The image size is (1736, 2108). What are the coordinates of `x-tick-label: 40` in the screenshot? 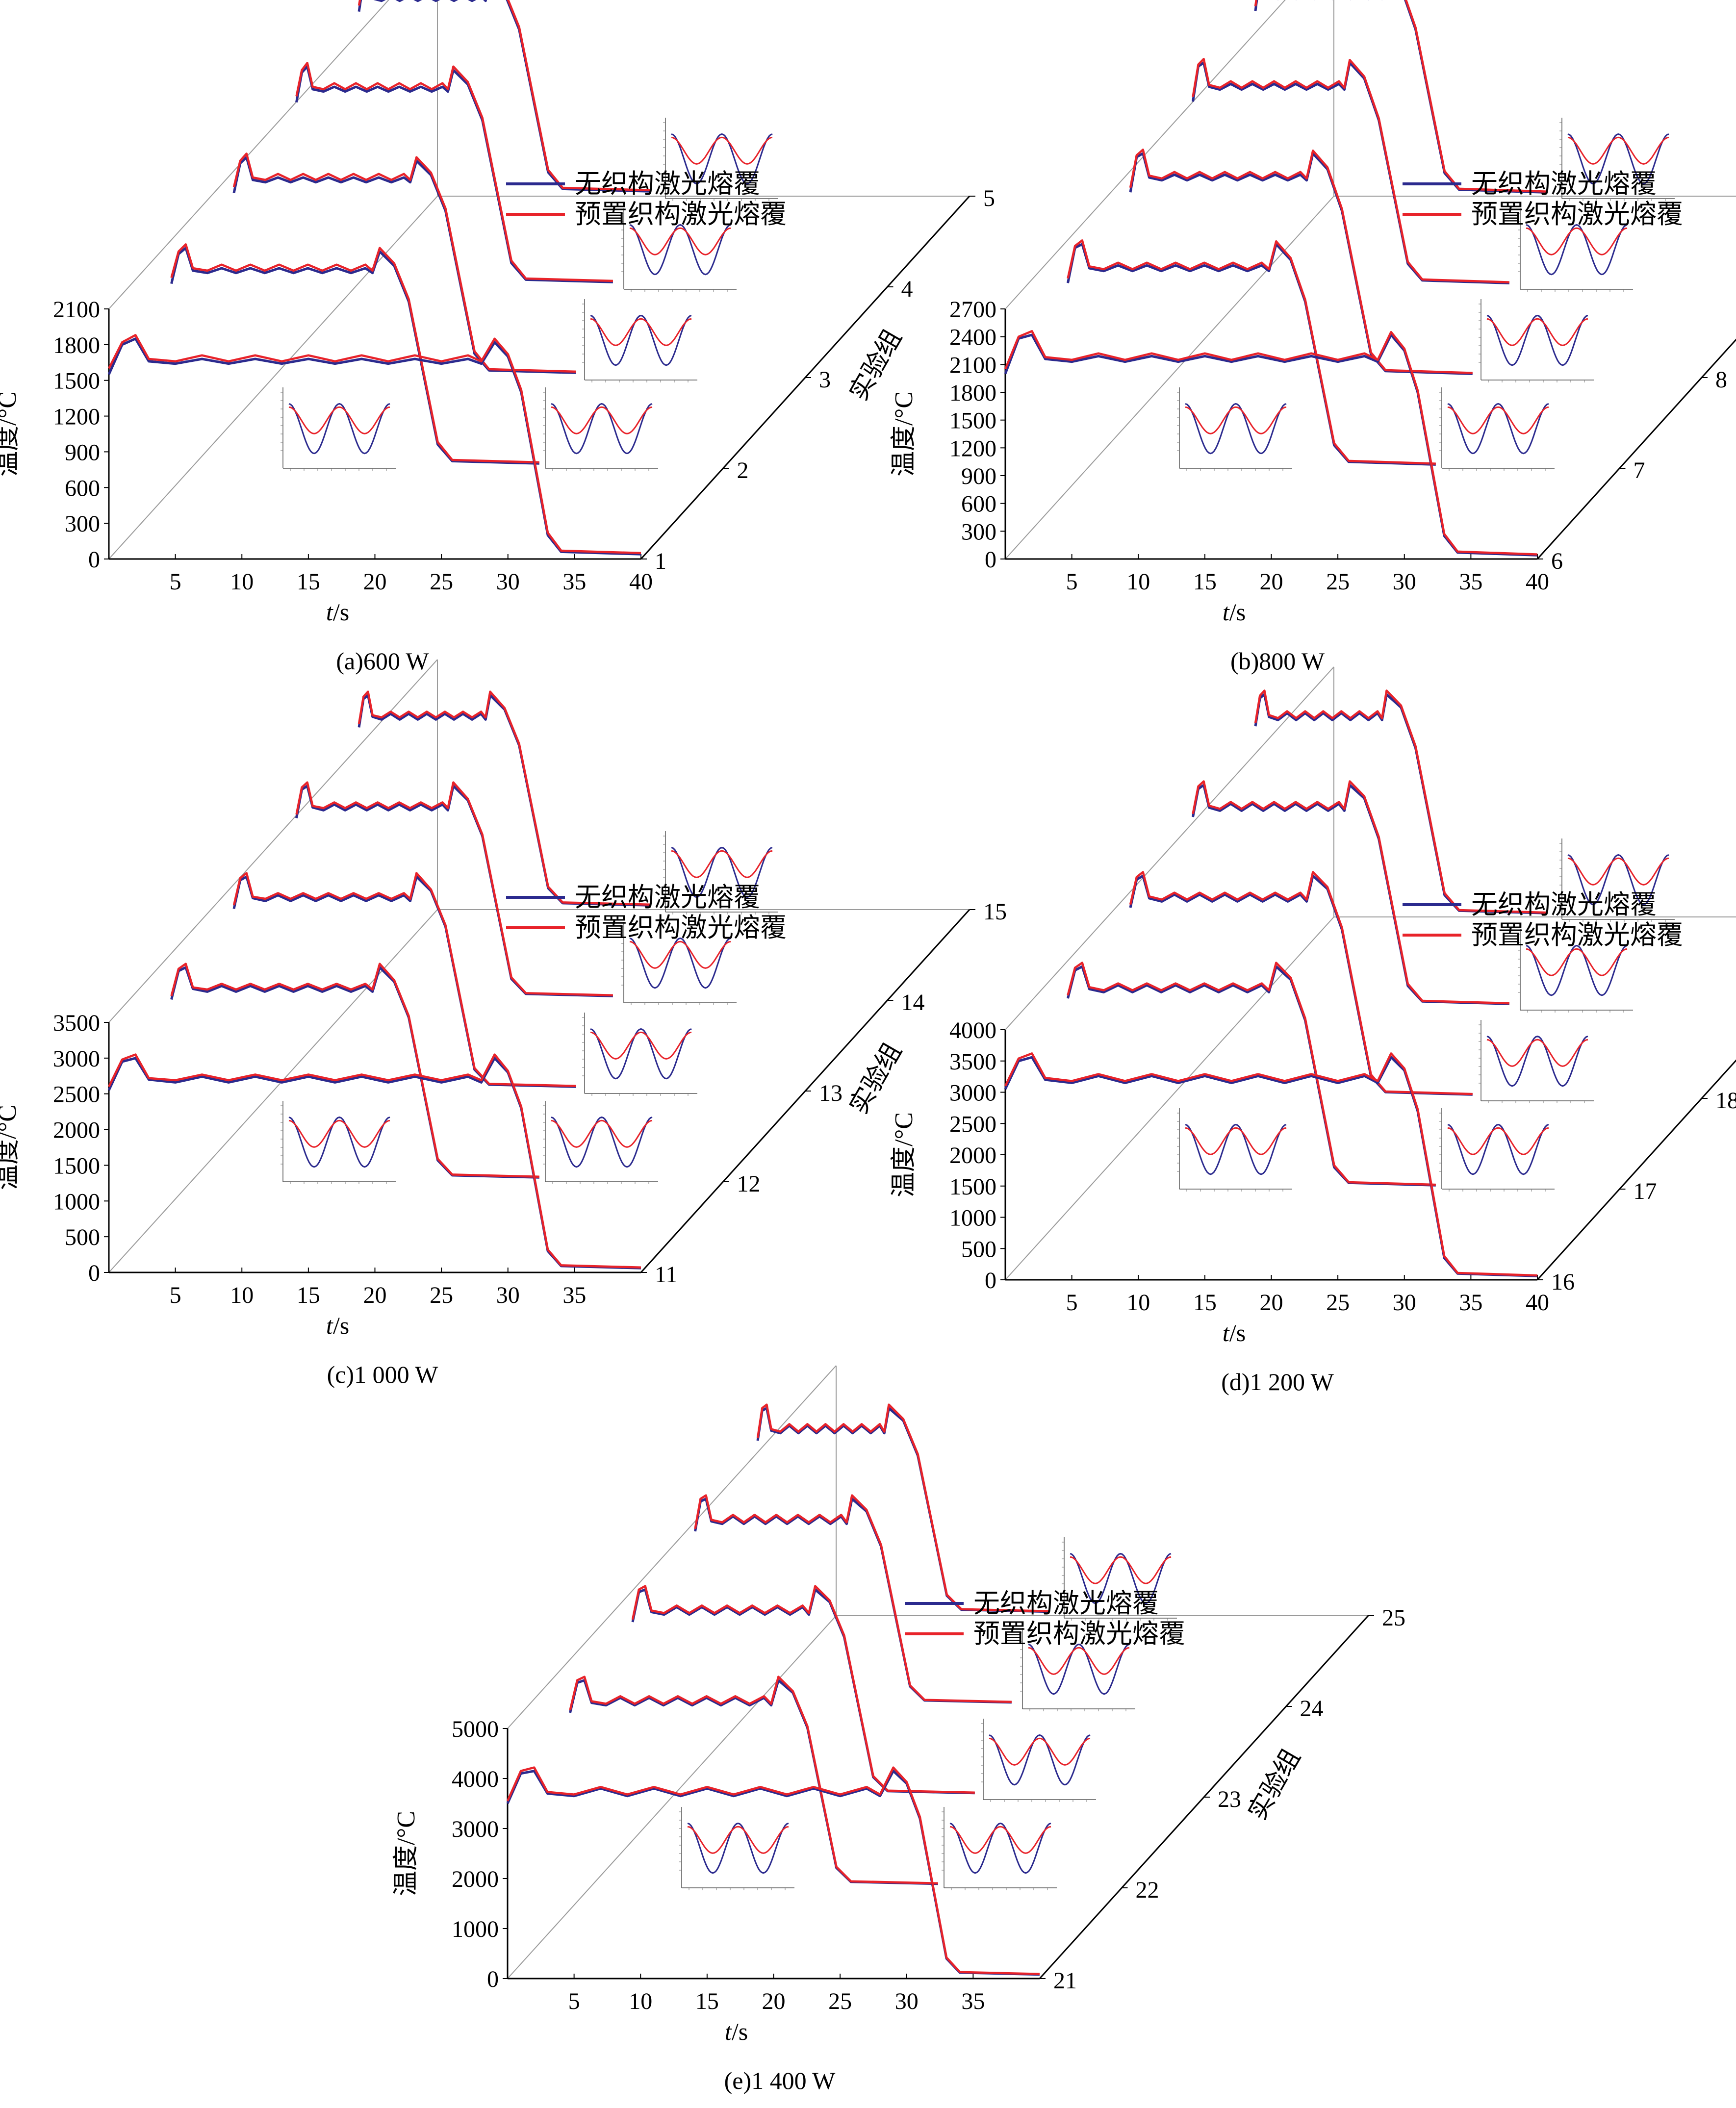 It's located at (641, 582).